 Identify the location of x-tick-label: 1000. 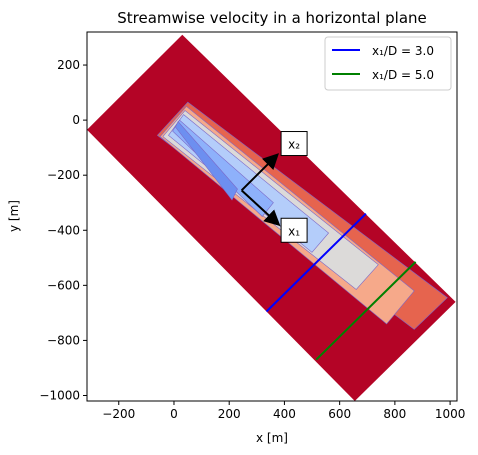
(450, 414).